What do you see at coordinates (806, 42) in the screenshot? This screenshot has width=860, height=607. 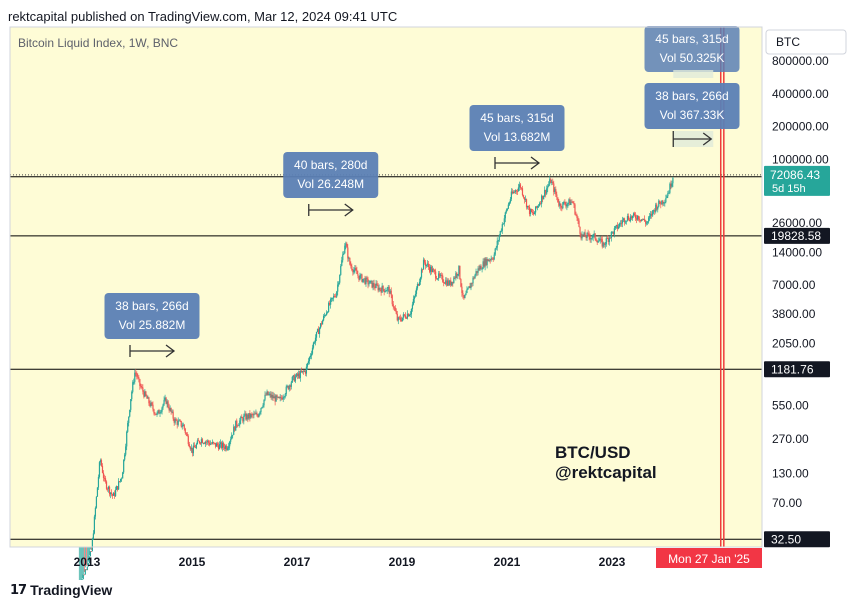 I see `symbol-box` at bounding box center [806, 42].